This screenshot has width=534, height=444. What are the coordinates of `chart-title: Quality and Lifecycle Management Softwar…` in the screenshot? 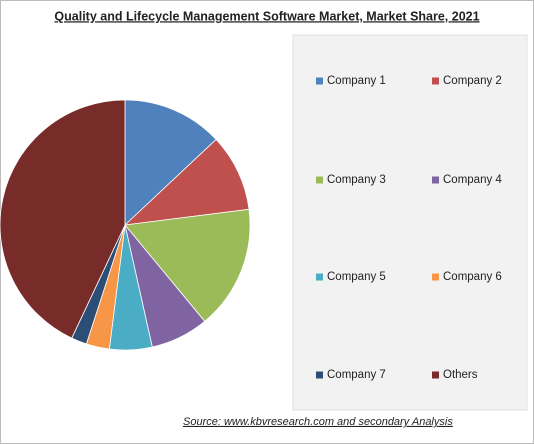 It's located at (266, 16).